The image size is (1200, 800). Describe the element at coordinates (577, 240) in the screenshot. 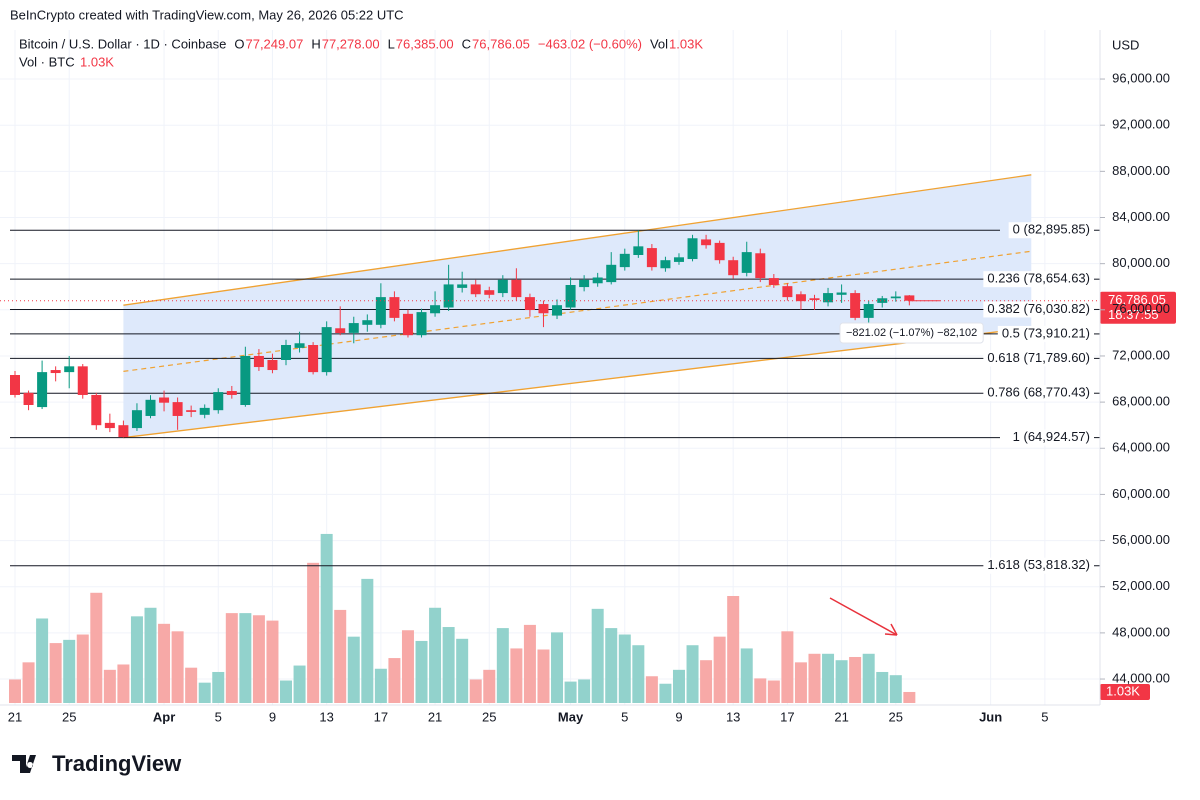

I see `channel-upper` at that location.